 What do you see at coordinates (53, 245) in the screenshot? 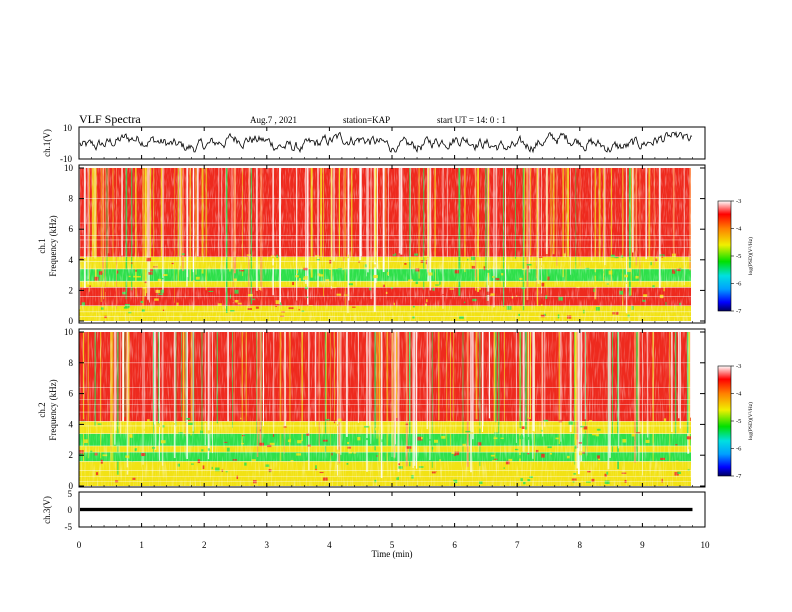
I see `ch1-spectrogram-ylabel: Frequency (kHz)` at bounding box center [53, 245].